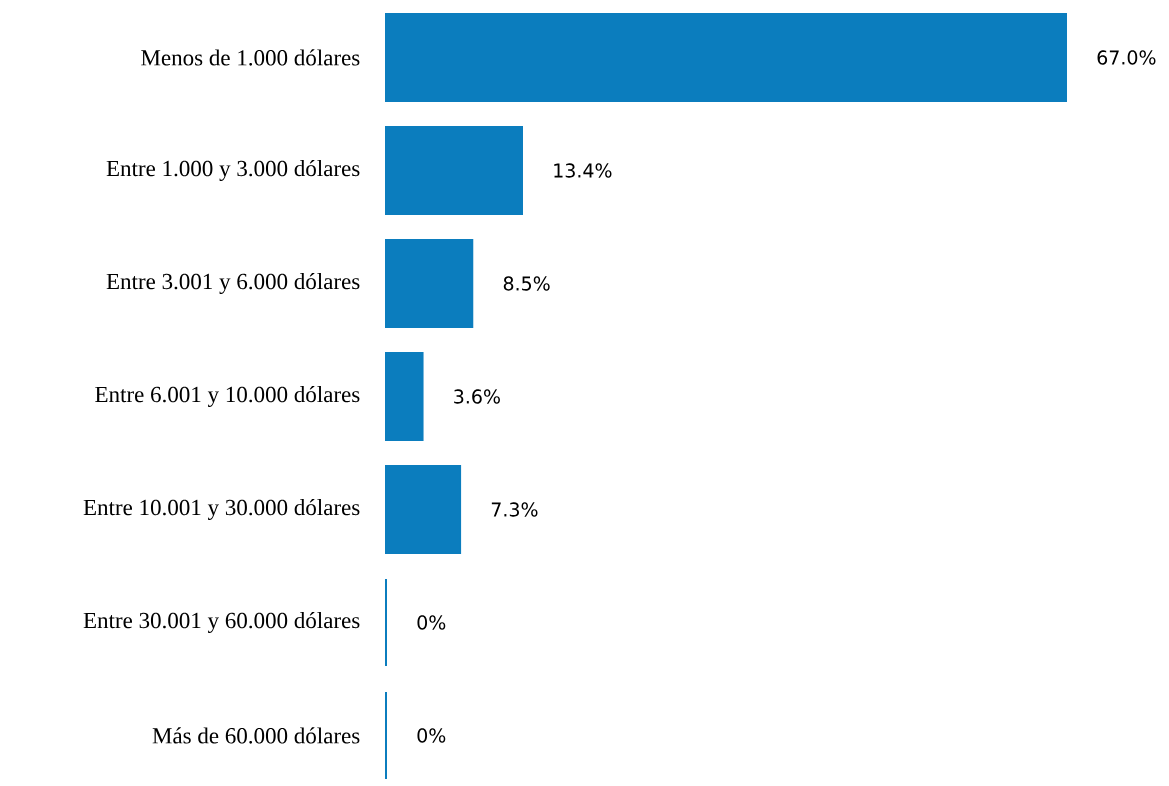  Describe the element at coordinates (221, 509) in the screenshot. I see `y-tick-label: Entre 10.001 y 30.000 dólares` at that location.